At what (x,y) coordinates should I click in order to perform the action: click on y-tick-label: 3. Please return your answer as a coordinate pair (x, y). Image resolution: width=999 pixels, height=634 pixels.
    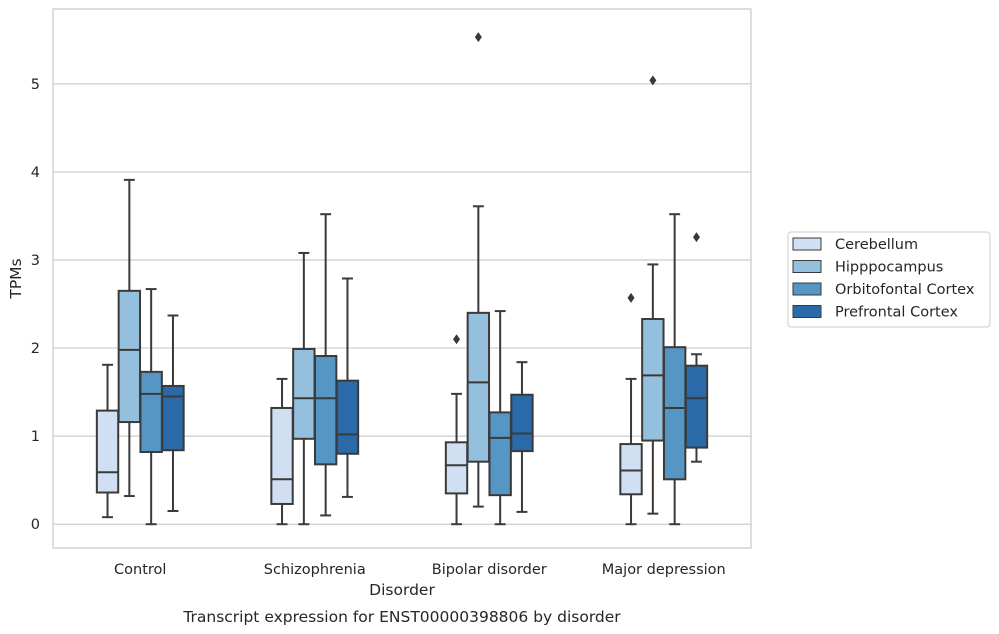
    Looking at the image, I should click on (35, 261).